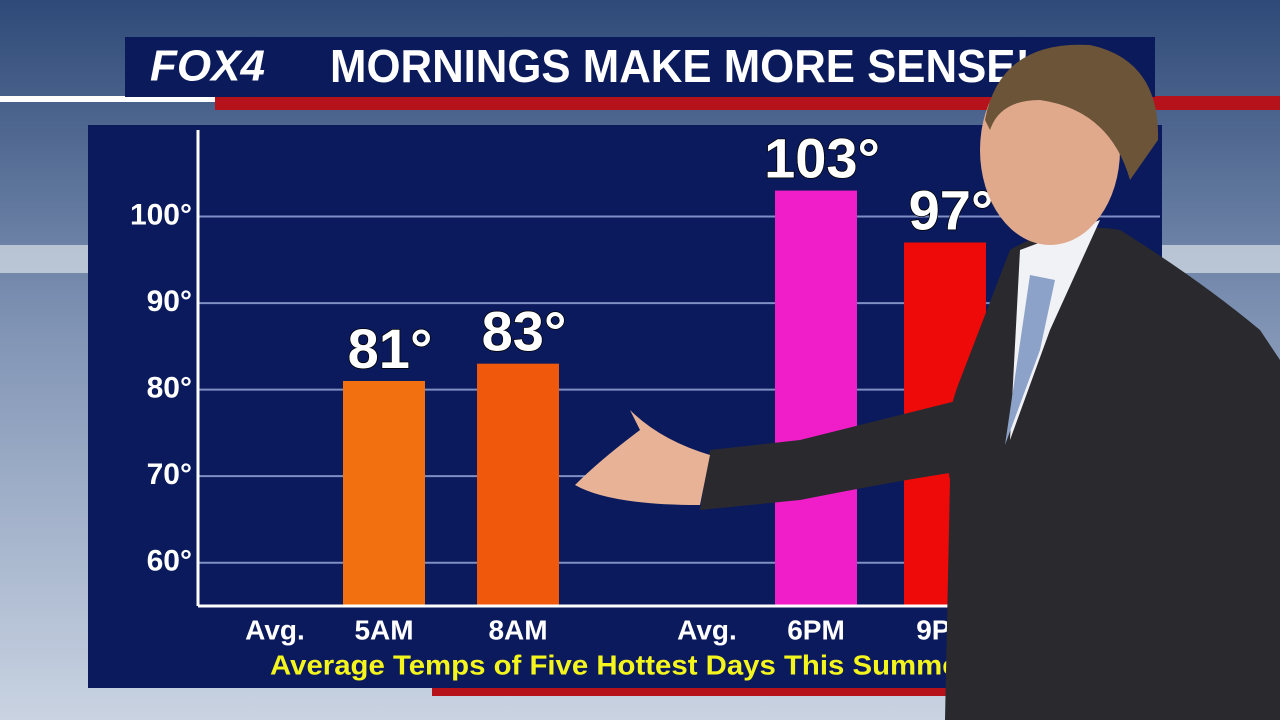  What do you see at coordinates (390, 348) in the screenshot?
I see `value-label: 81°` at bounding box center [390, 348].